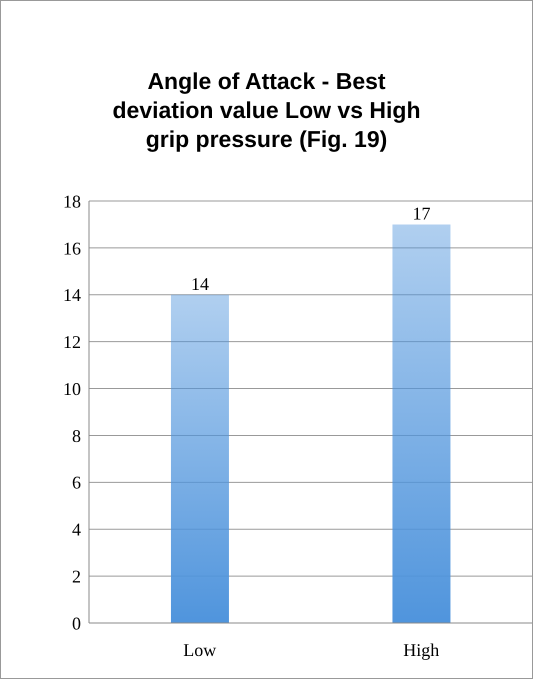 This screenshot has width=533, height=679. What do you see at coordinates (76, 482) in the screenshot?
I see `y-tick-label: 6` at bounding box center [76, 482].